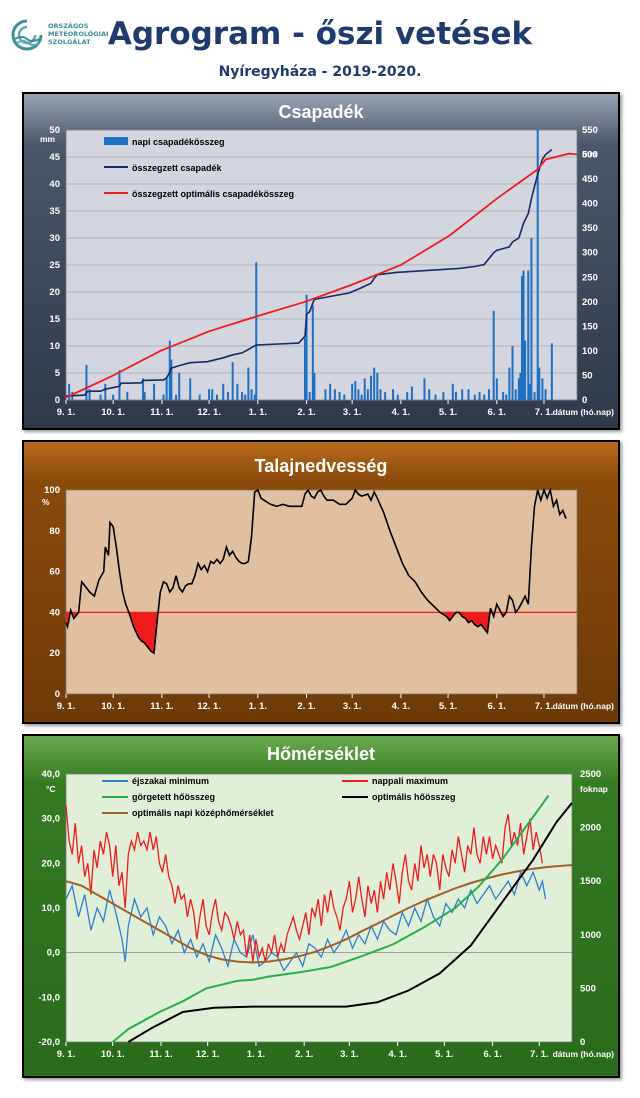  I want to click on x-tick-label: 5. 1., so click(444, 1054).